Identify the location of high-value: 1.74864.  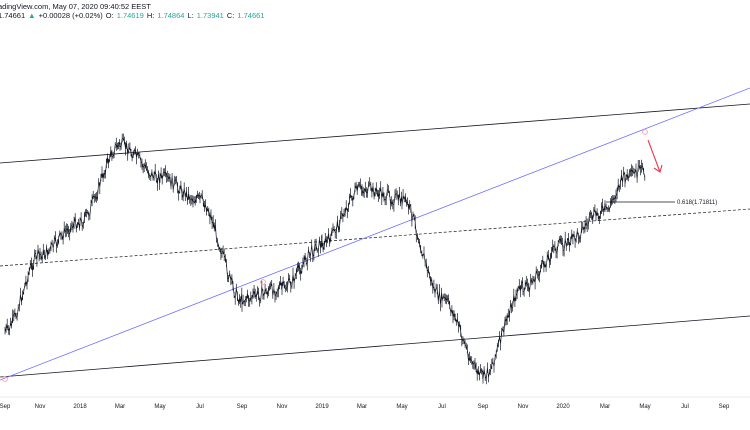
(171, 15).